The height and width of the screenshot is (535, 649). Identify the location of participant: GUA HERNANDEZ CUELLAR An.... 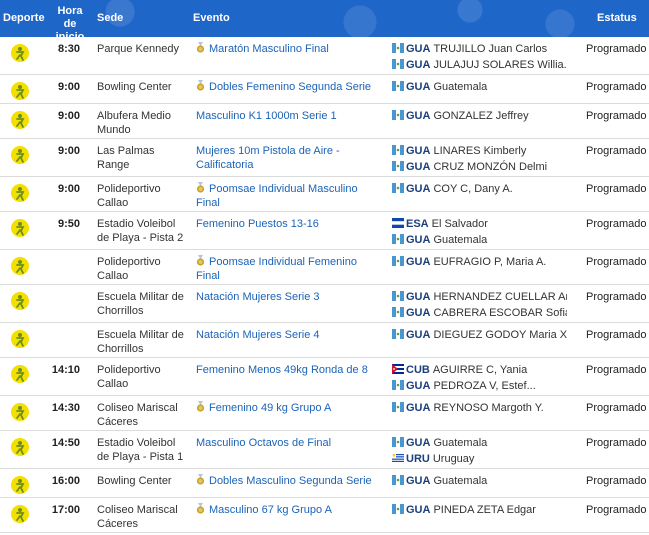
(479, 298).